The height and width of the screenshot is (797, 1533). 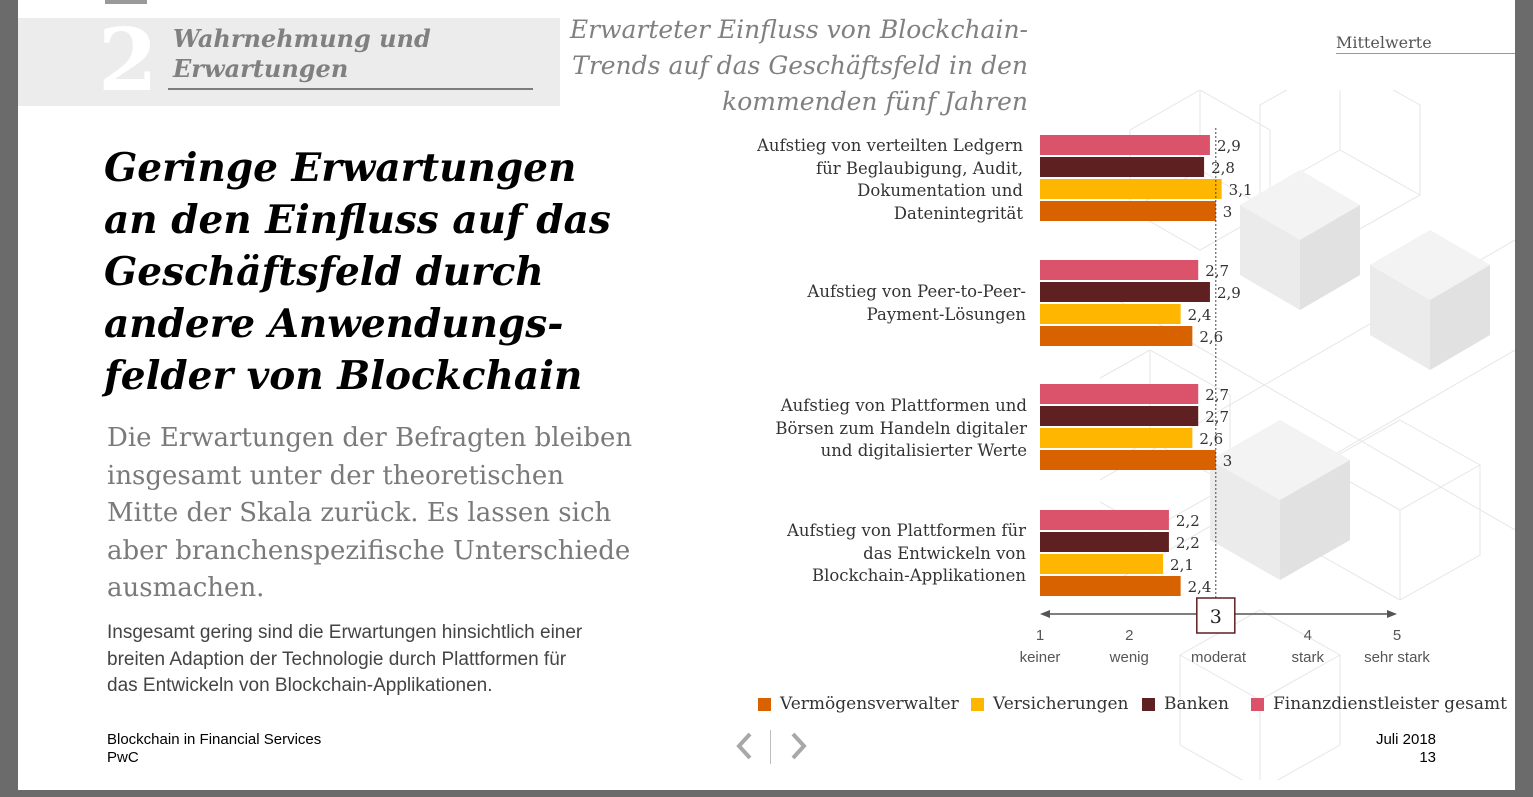 What do you see at coordinates (9, 398) in the screenshot?
I see `window-frame-left` at bounding box center [9, 398].